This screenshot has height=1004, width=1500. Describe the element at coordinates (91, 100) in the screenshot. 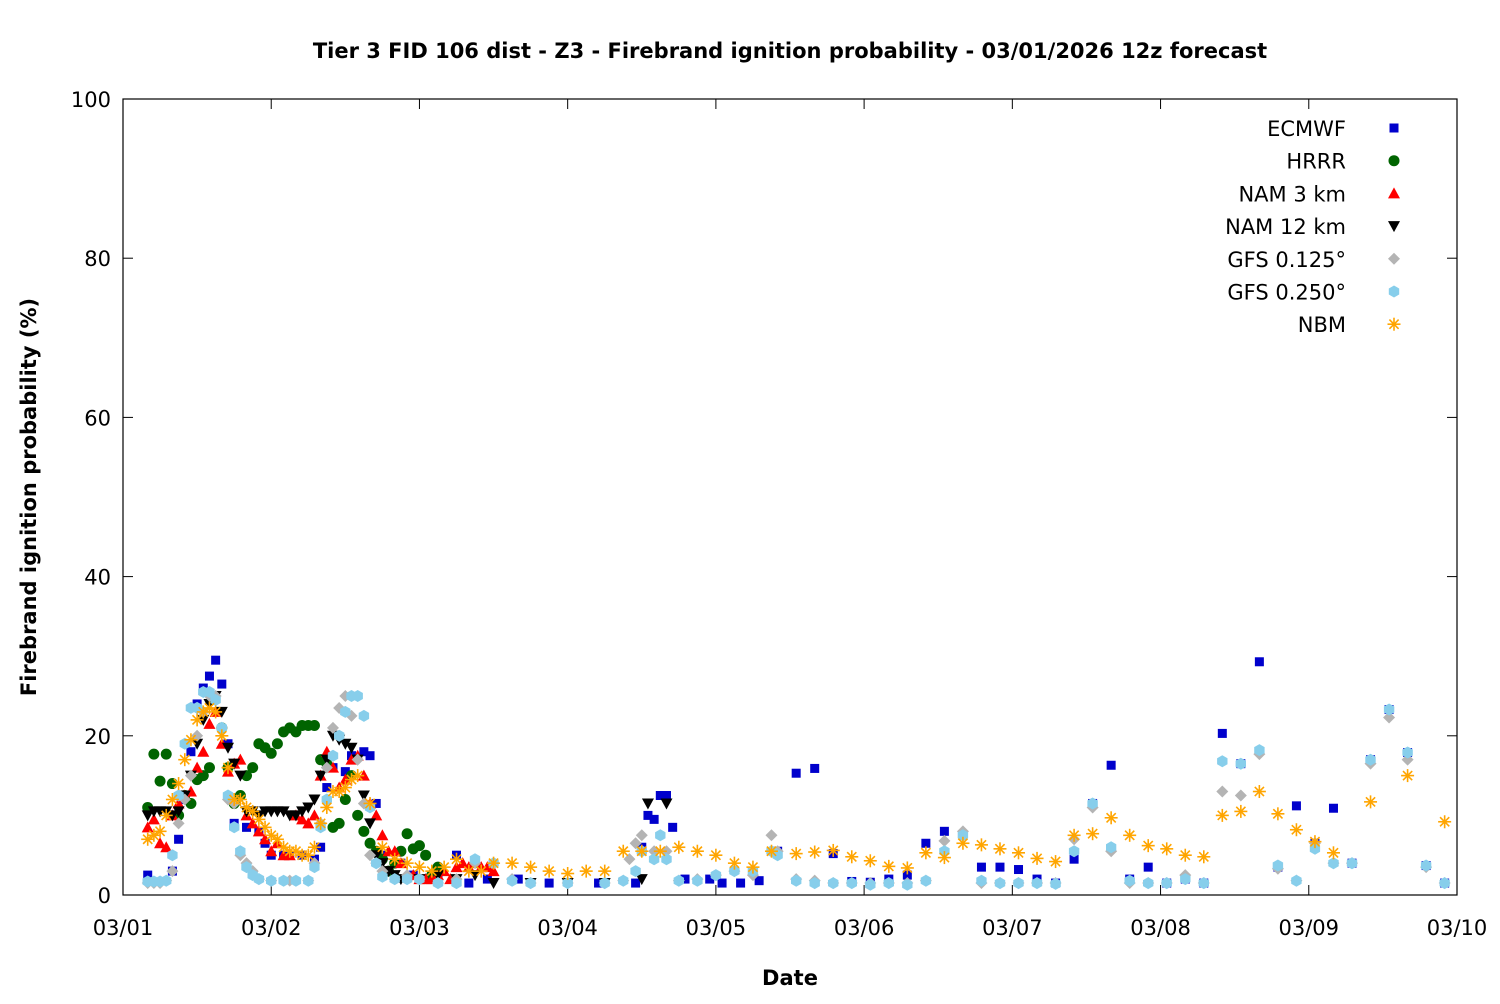

I see `y-tick-label: 100` at that location.